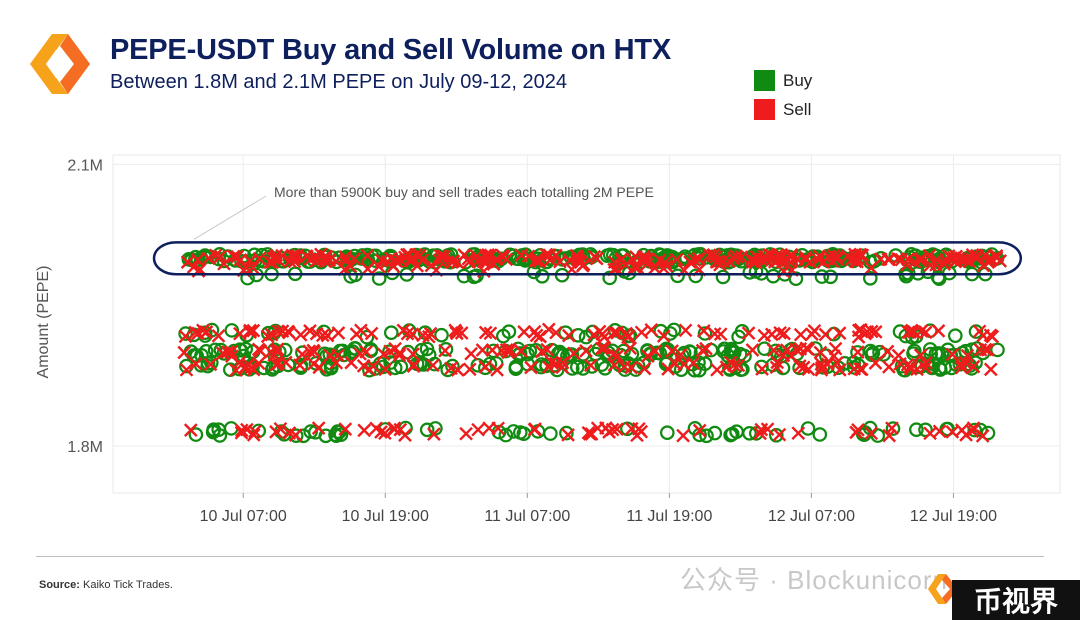  What do you see at coordinates (669, 516) in the screenshot?
I see `x-tick-label: 11 Jul 19:00` at bounding box center [669, 516].